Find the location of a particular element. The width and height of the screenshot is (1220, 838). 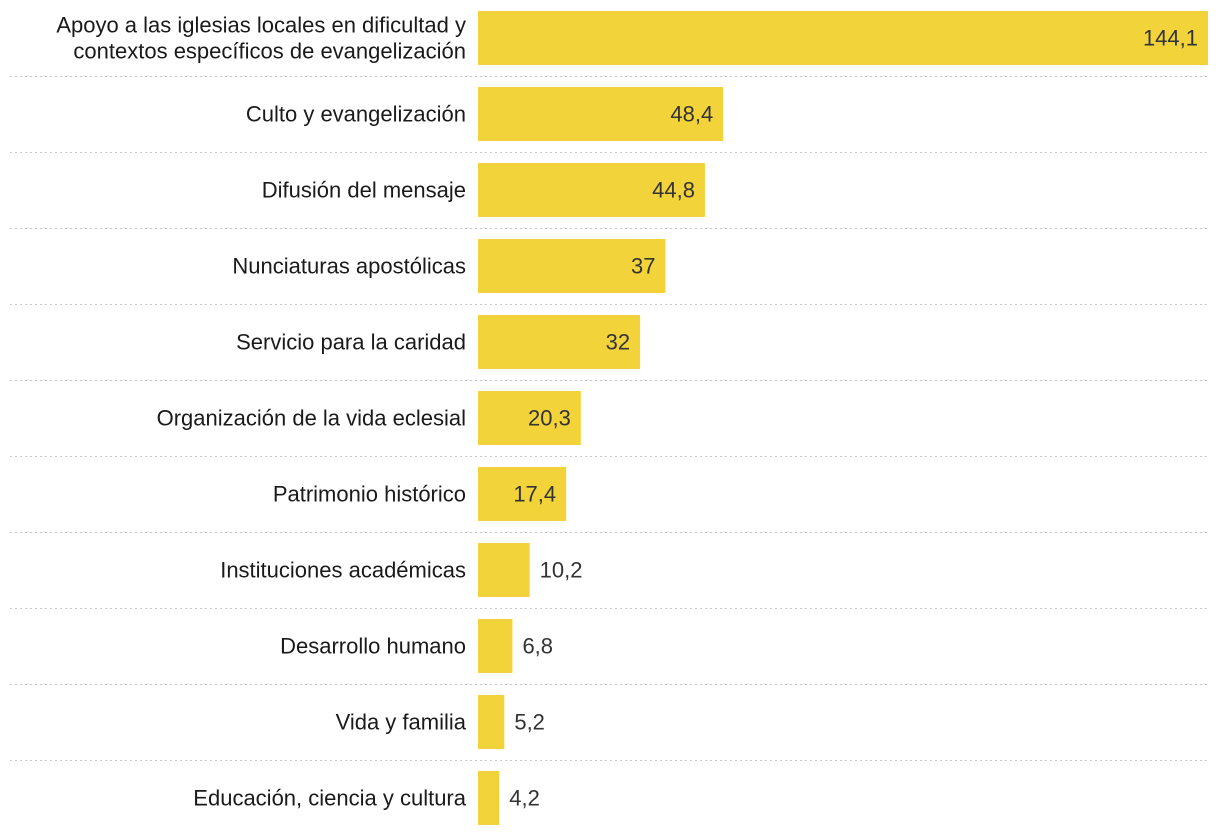

bar-row: Nunciaturas apostólicas 37 is located at coordinates (449, 266).